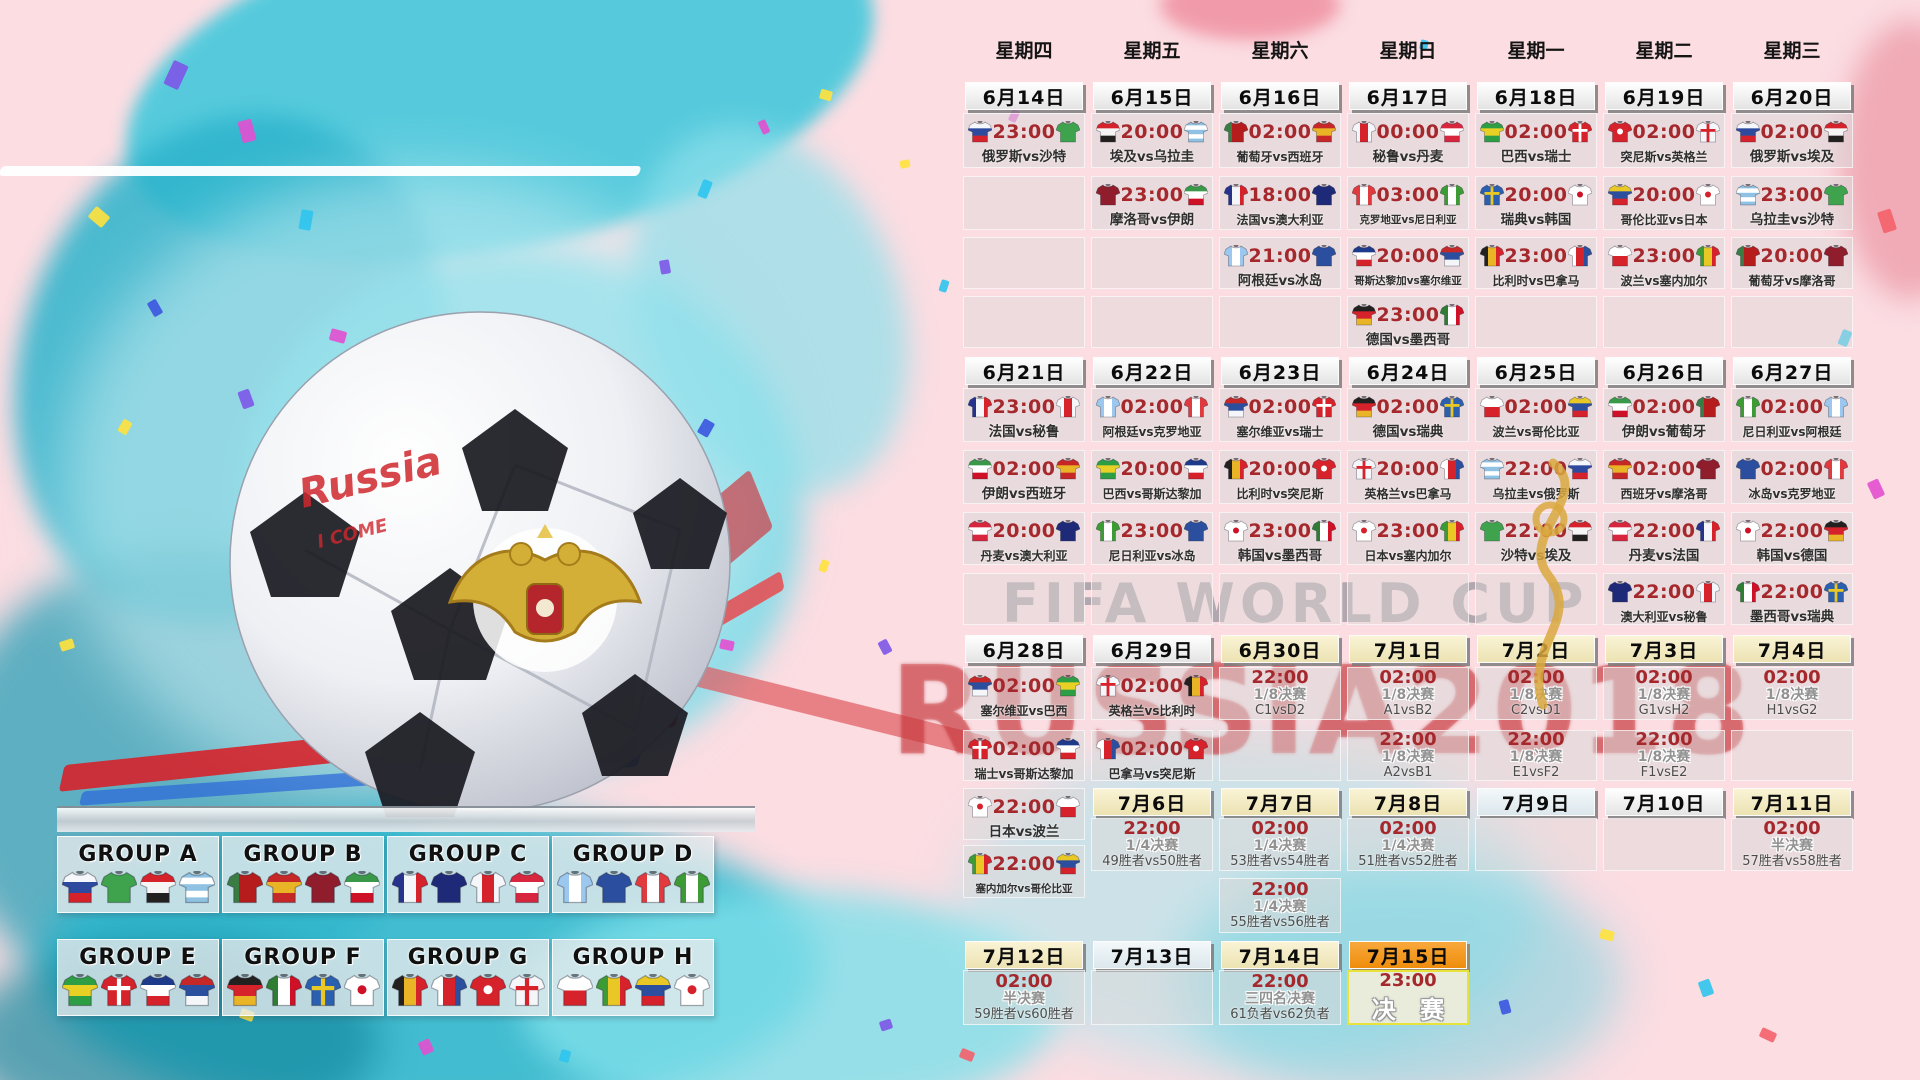 This screenshot has width=1920, height=1080. I want to click on match-name: 塞内加尔vs哥伦比亚, so click(1024, 889).